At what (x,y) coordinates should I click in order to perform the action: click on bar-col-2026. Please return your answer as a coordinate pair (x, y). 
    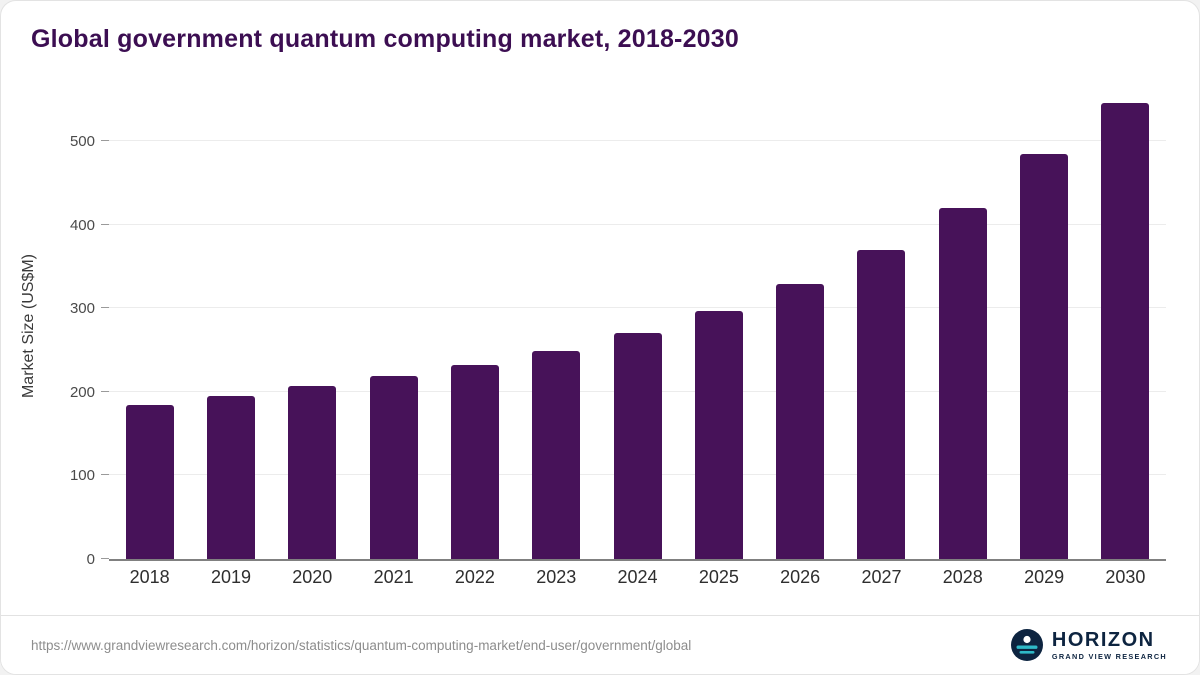
    Looking at the image, I should click on (800, 325).